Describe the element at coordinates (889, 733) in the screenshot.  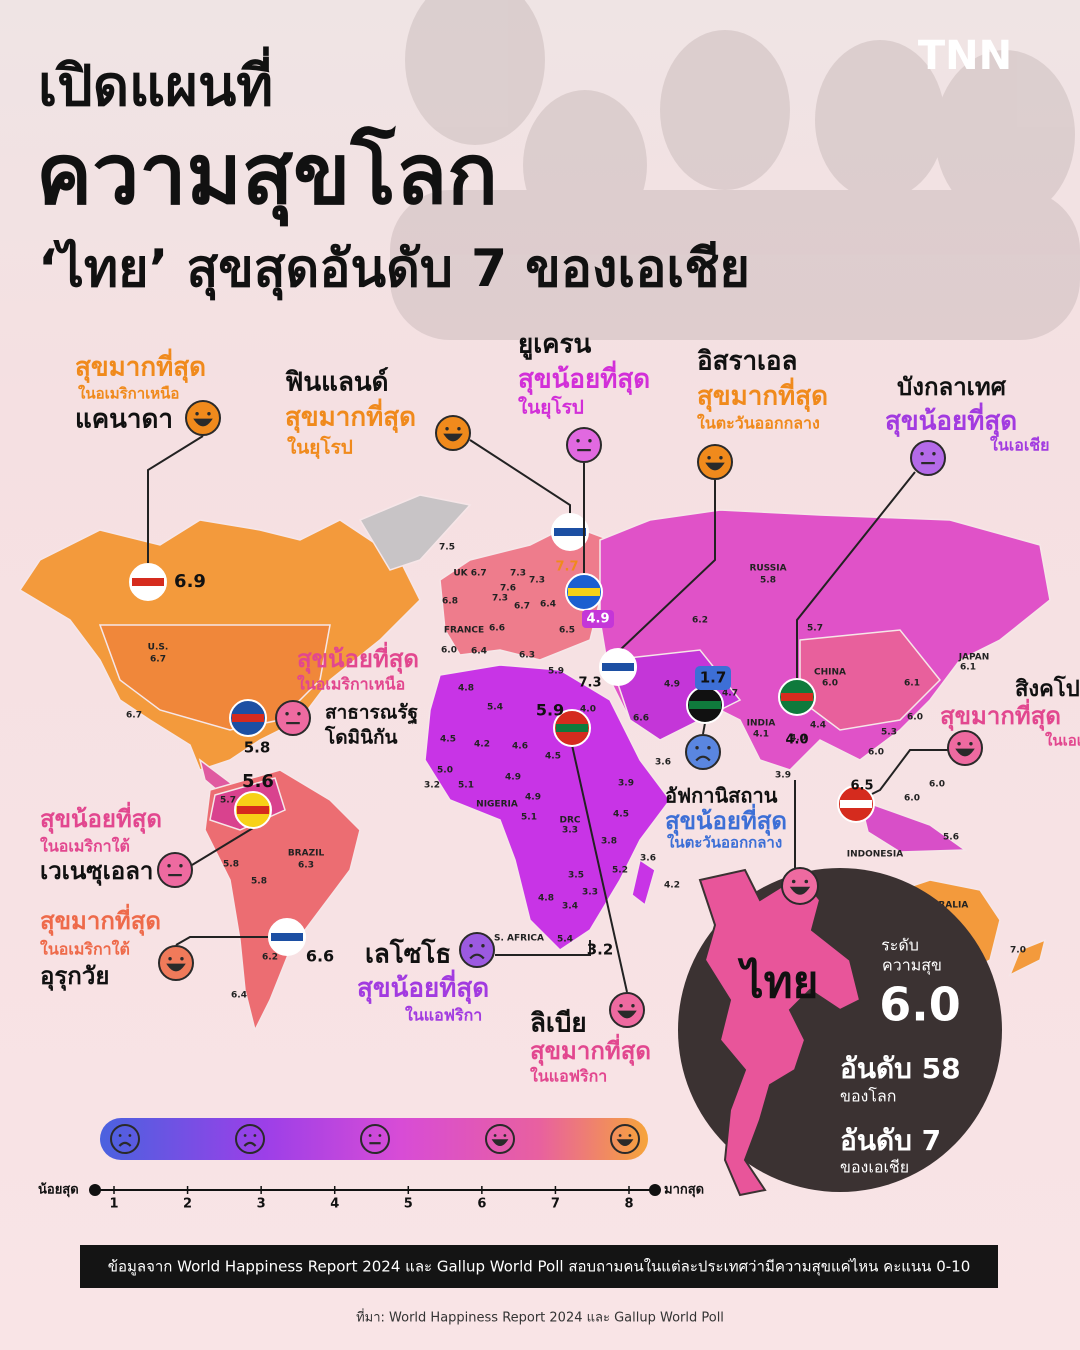
I see `map-label: 5.3` at that location.